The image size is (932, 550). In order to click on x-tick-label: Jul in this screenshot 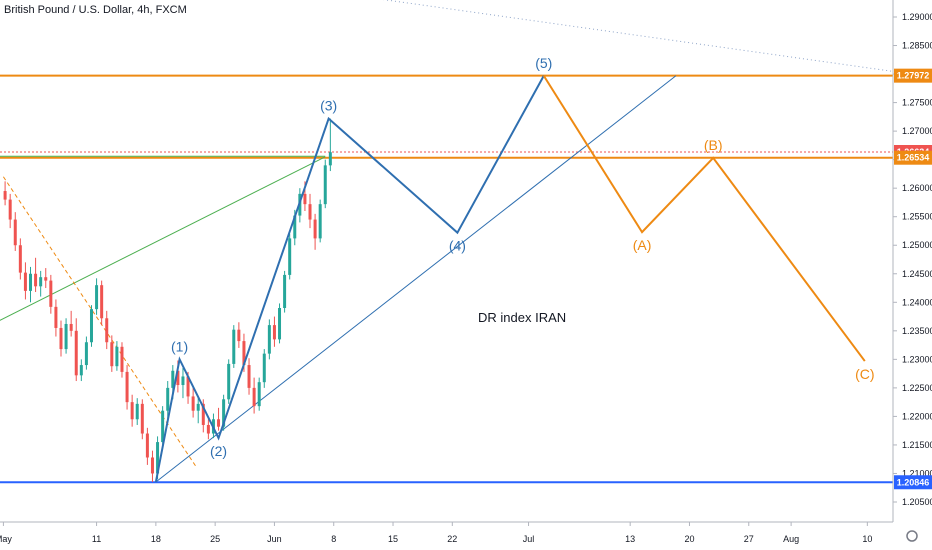, I will do `click(529, 539)`.